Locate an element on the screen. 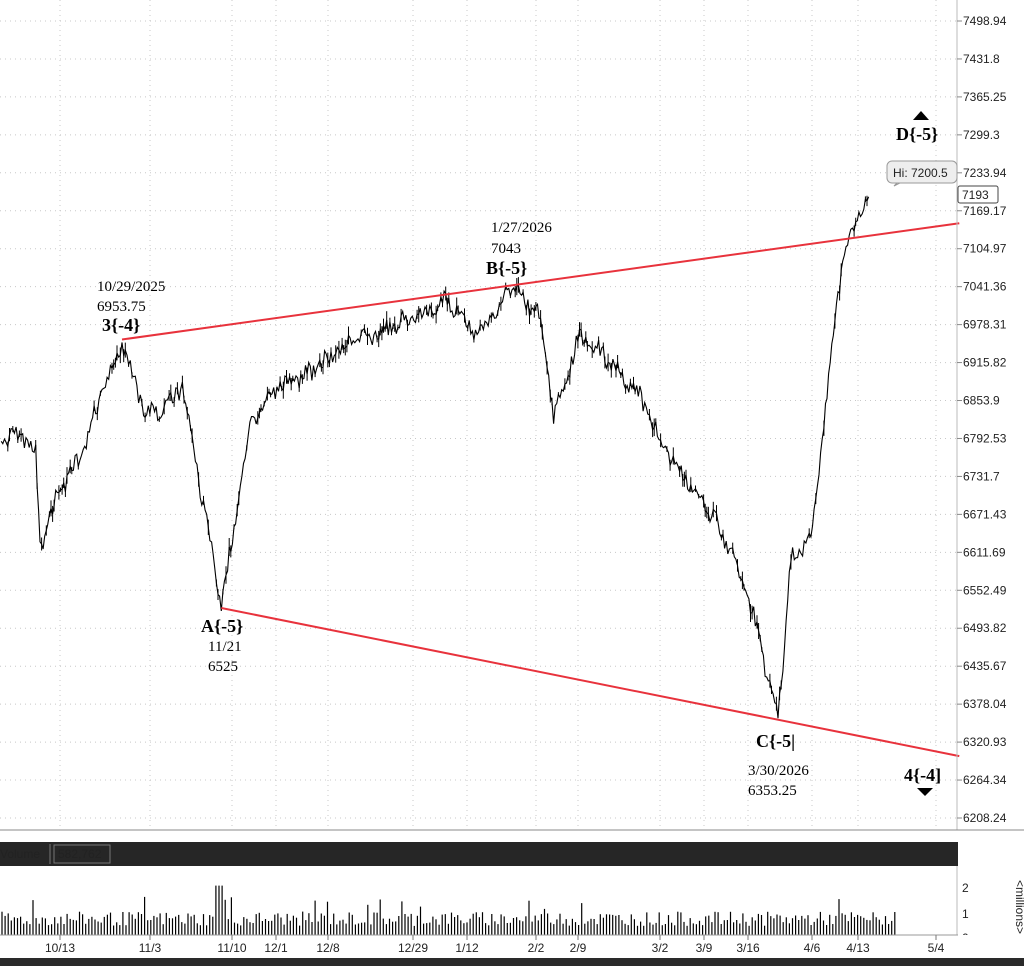  annotation-c-date: 3/30/2026 is located at coordinates (778, 771).